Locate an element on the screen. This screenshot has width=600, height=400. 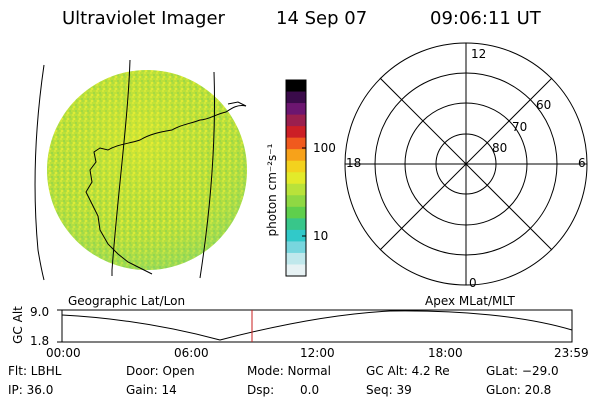
mlt-label-12: 12 is located at coordinates (479, 54).